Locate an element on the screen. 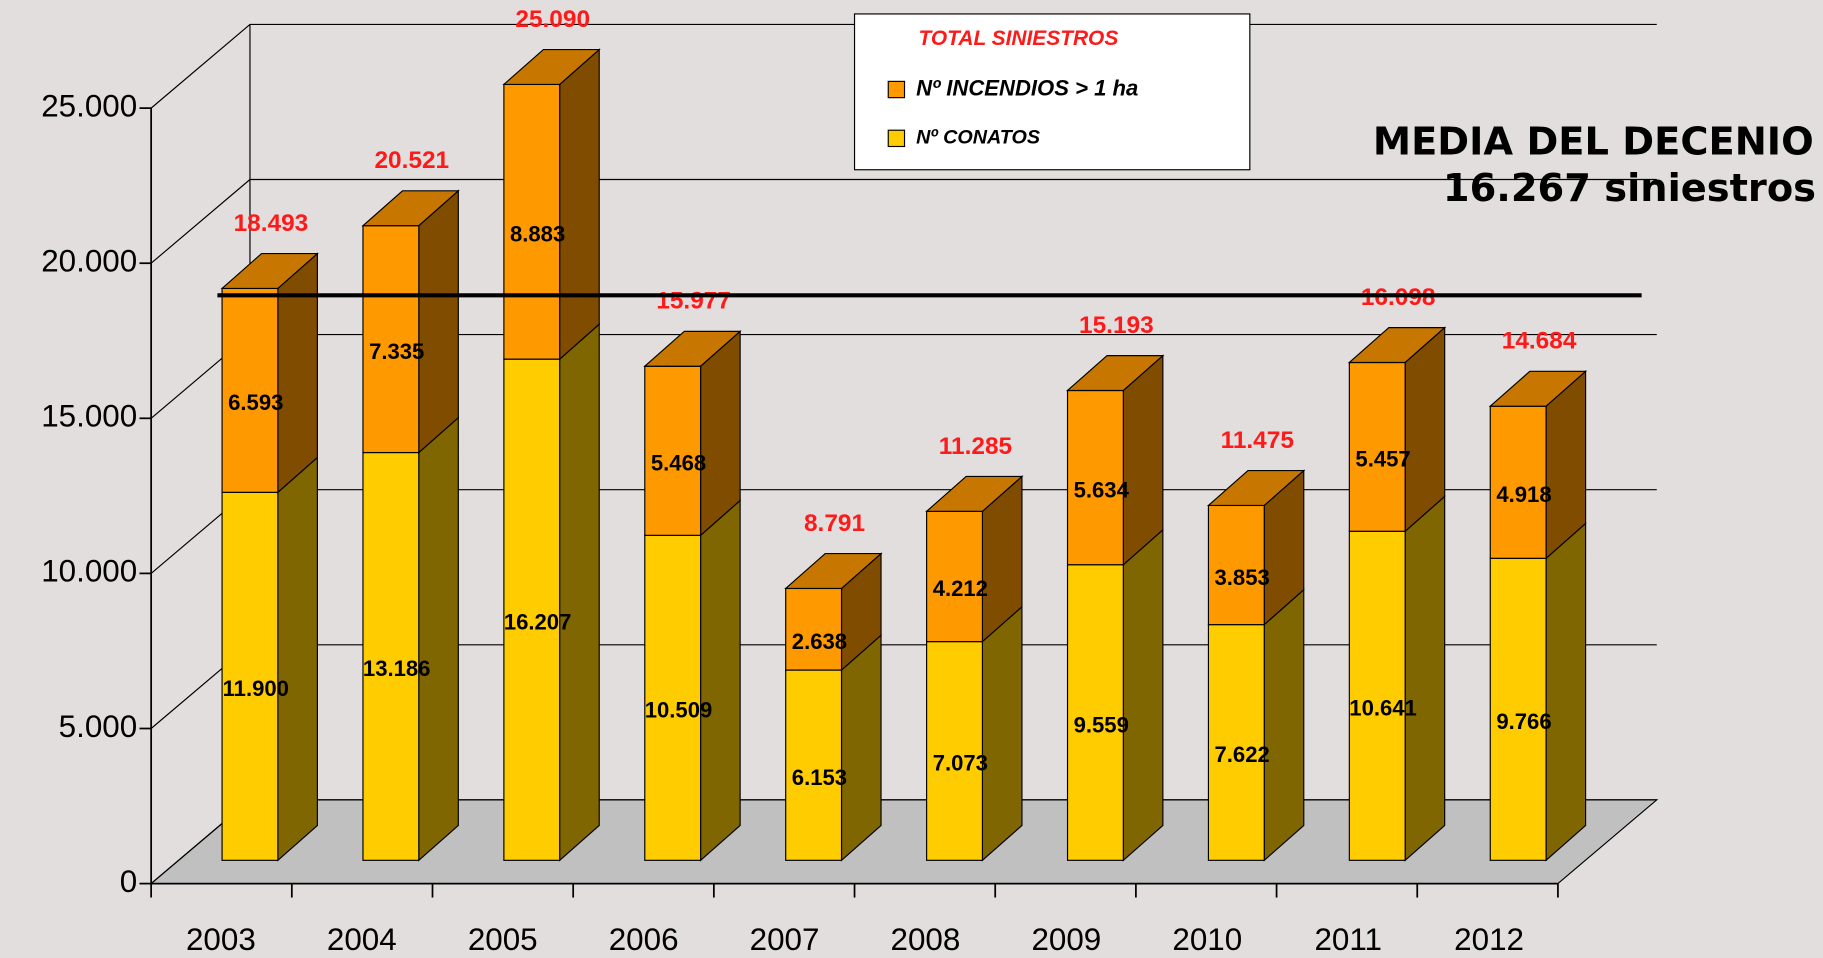 Image resolution: width=1823 pixels, height=958 pixels. data-label: 9.559 is located at coordinates (1101, 724).